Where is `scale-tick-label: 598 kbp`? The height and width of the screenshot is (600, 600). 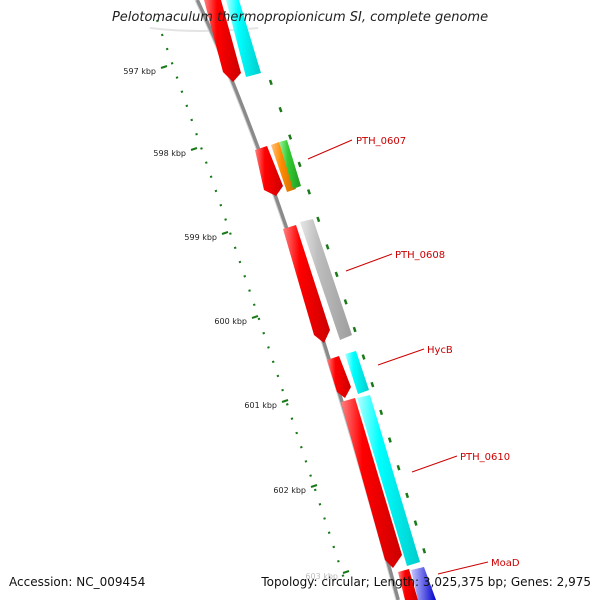 scale-tick-label: 598 kbp is located at coordinates (169, 153).